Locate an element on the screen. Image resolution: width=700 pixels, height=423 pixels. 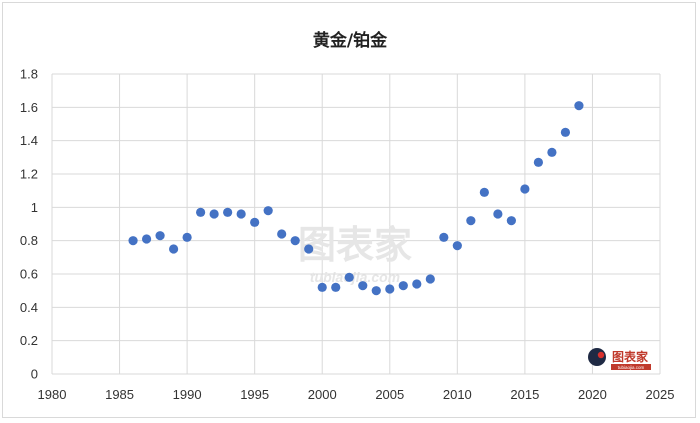
x-tick-label: 1985 is located at coordinates (119, 394).